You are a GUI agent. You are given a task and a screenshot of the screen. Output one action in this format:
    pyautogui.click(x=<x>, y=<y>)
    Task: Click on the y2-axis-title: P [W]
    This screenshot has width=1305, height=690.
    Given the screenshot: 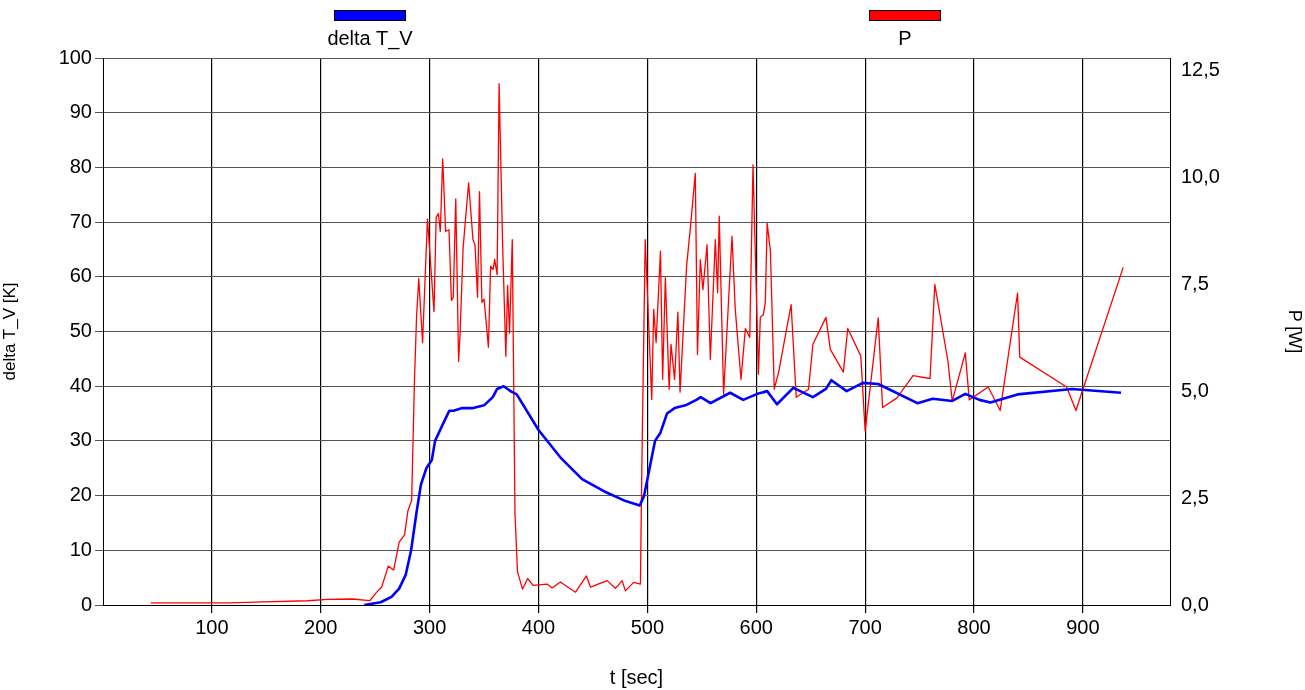 What is the action you would take?
    pyautogui.click(x=1295, y=331)
    